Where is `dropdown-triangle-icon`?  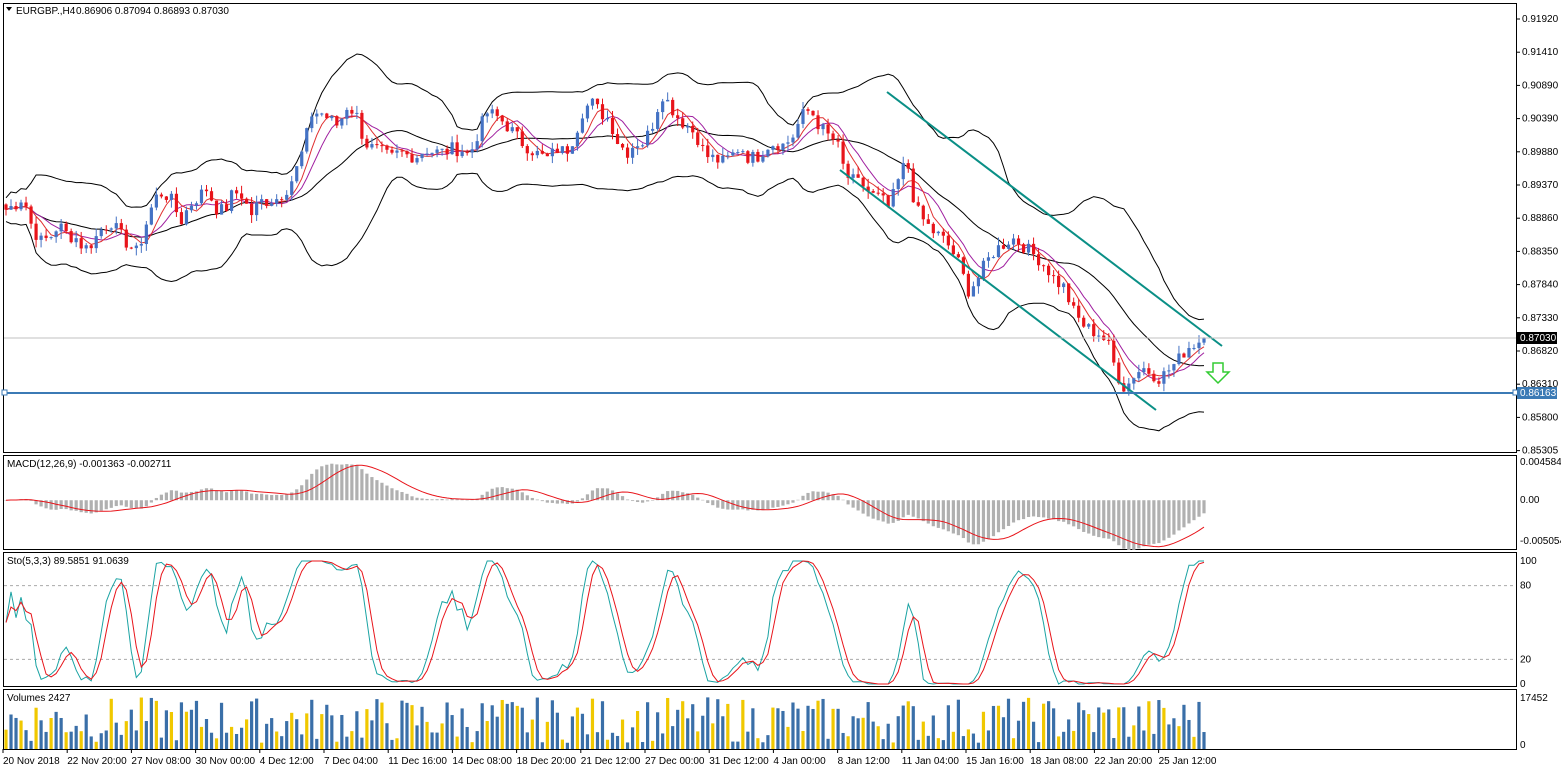 dropdown-triangle-icon is located at coordinates (9, 9).